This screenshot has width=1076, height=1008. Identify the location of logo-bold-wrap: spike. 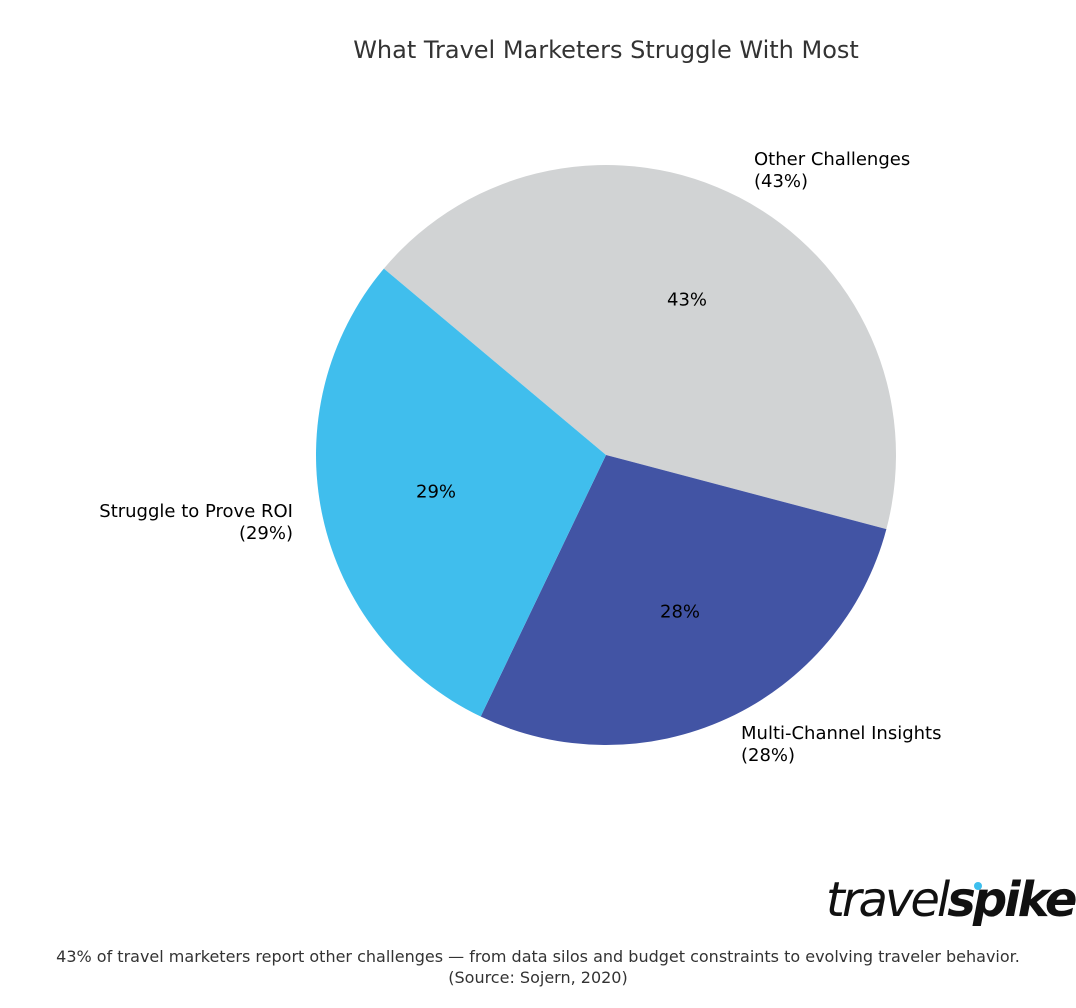
(1011, 900).